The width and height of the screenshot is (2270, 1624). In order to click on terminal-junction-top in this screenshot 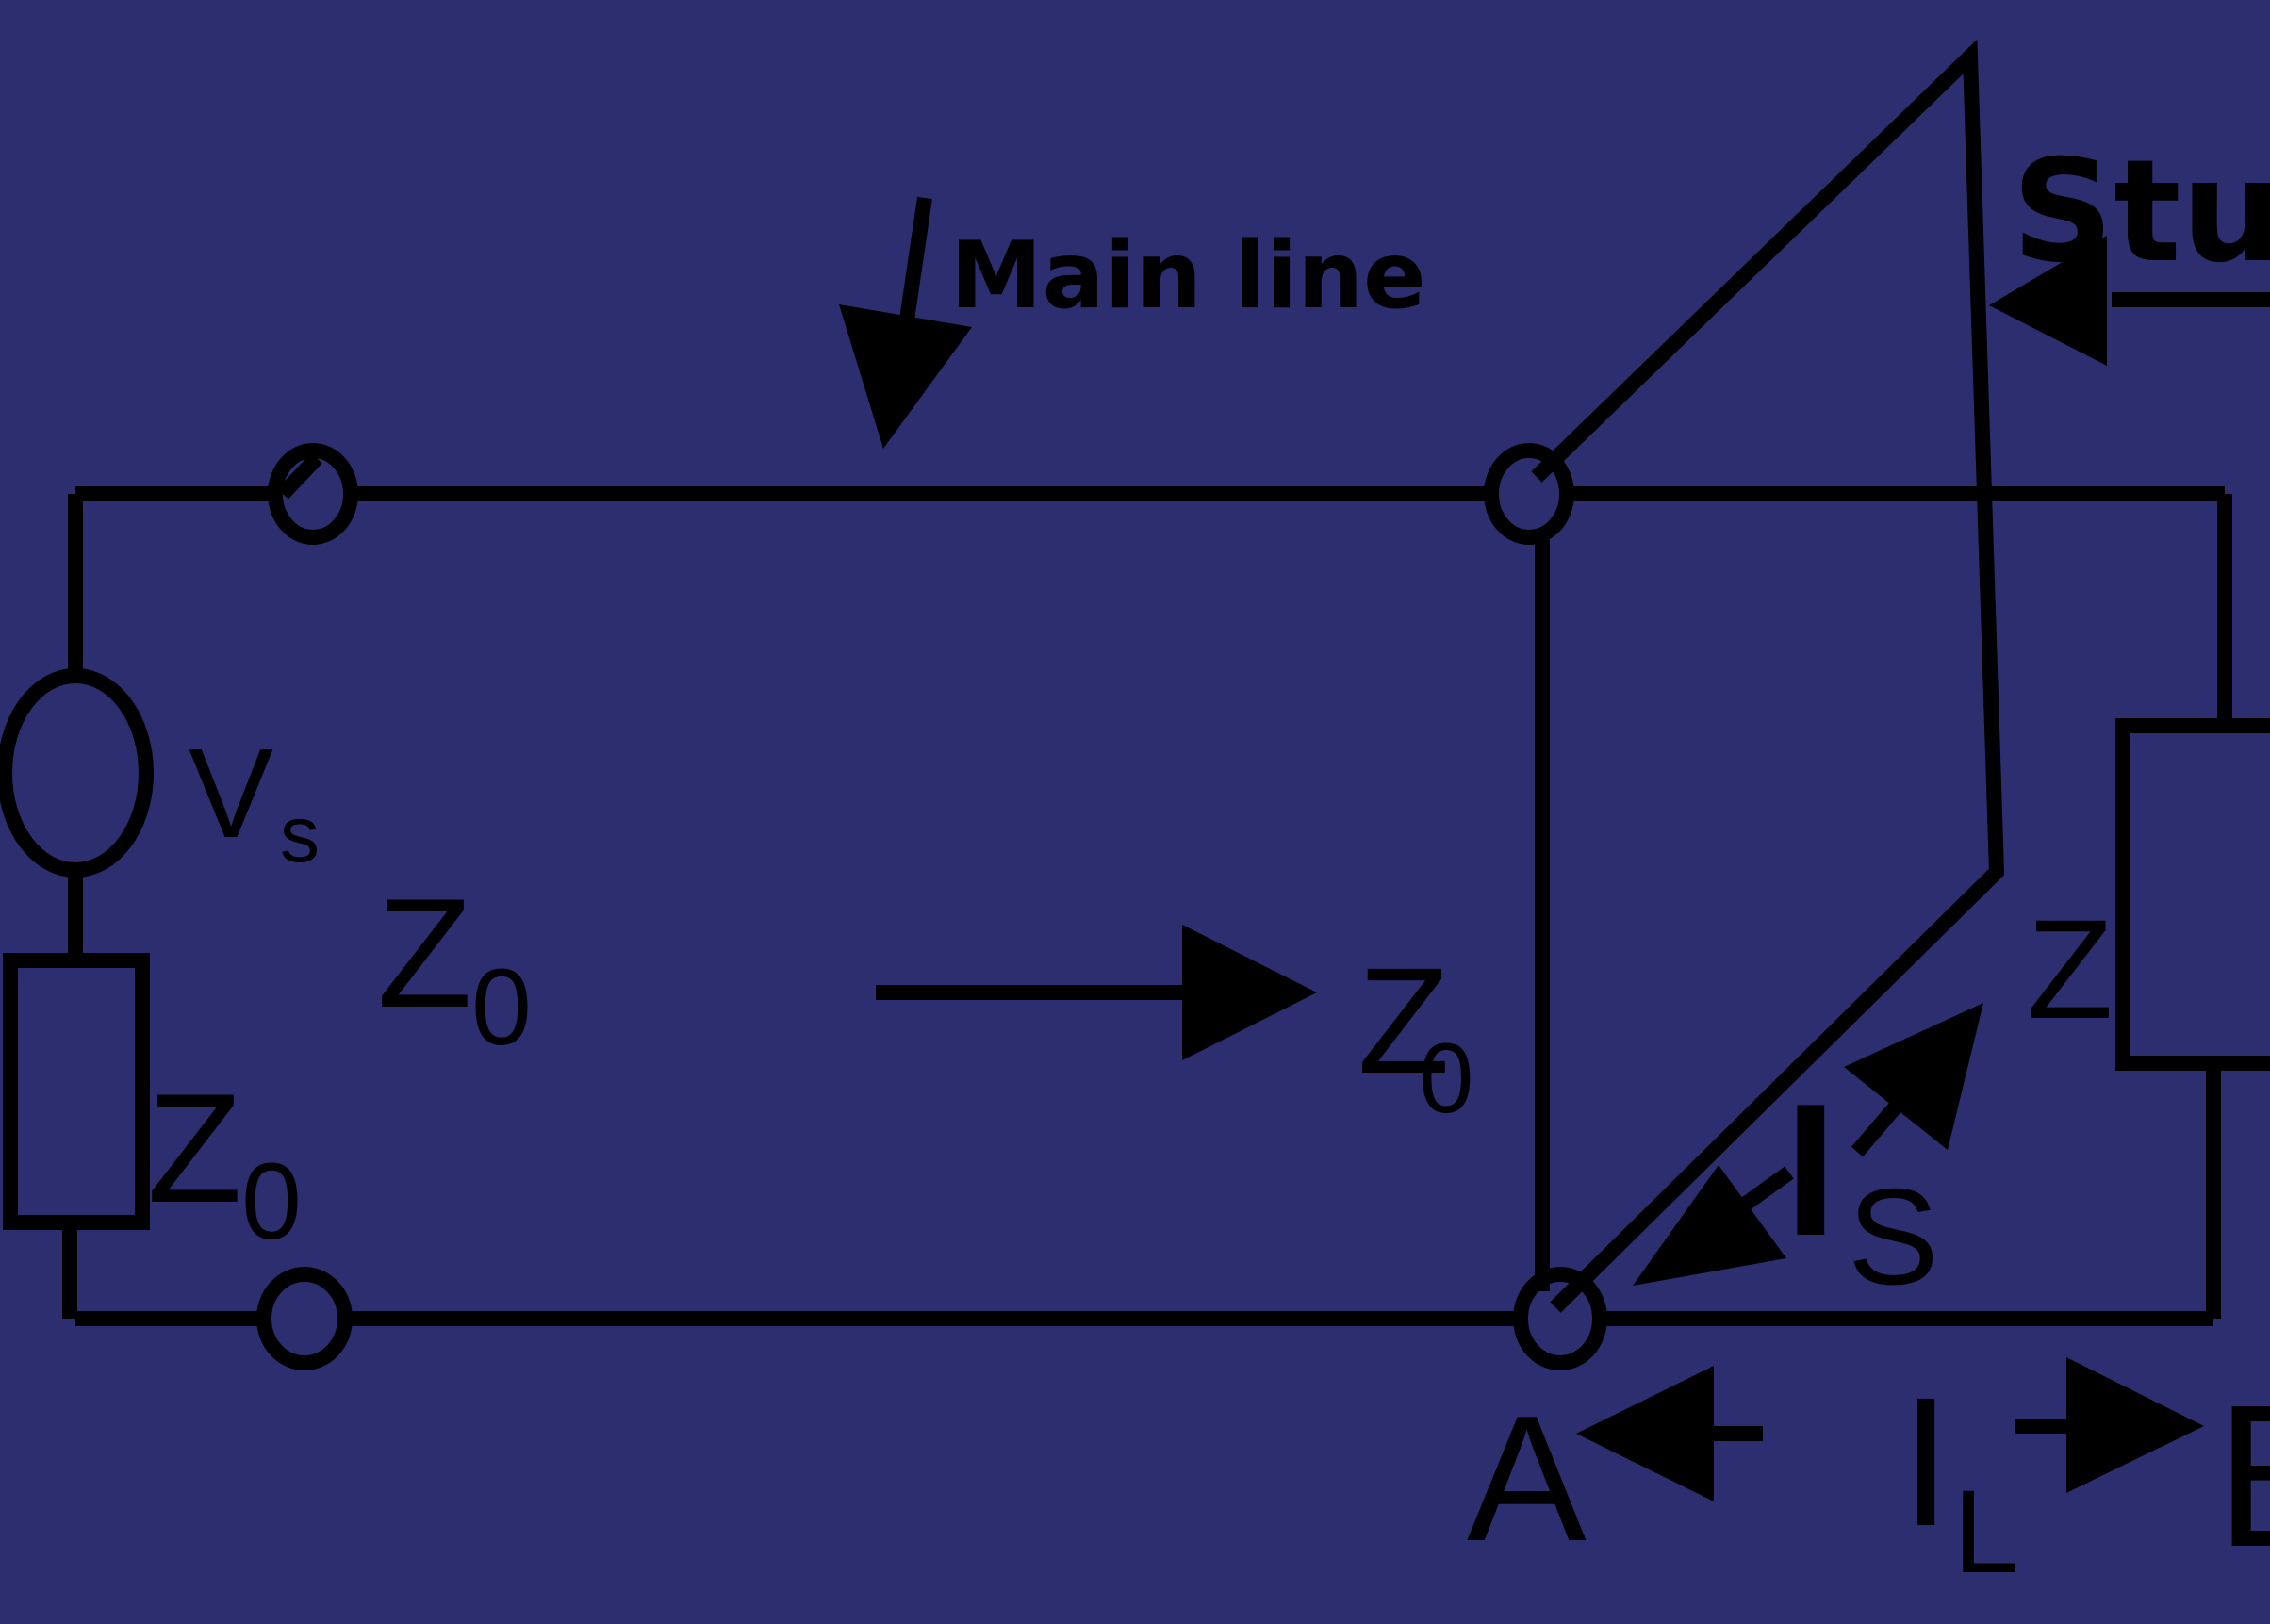, I will do `click(1529, 494)`.